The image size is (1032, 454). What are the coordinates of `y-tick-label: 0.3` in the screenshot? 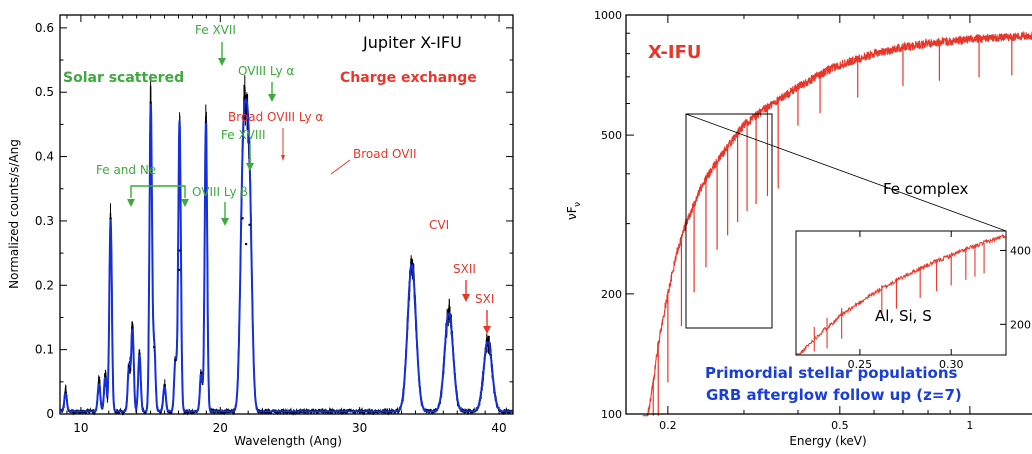 It's located at (44, 221).